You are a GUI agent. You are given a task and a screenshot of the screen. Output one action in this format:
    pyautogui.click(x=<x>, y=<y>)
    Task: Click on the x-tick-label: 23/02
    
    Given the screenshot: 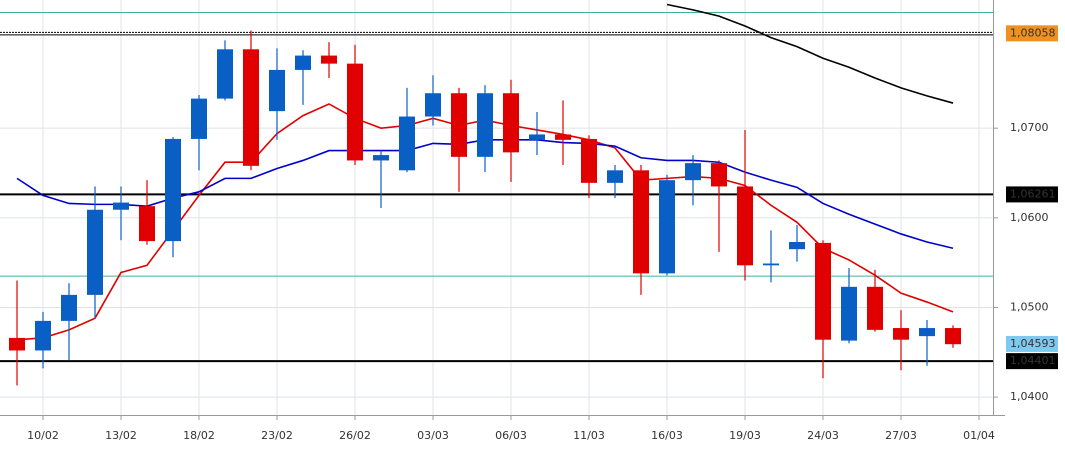 What is the action you would take?
    pyautogui.click(x=277, y=435)
    